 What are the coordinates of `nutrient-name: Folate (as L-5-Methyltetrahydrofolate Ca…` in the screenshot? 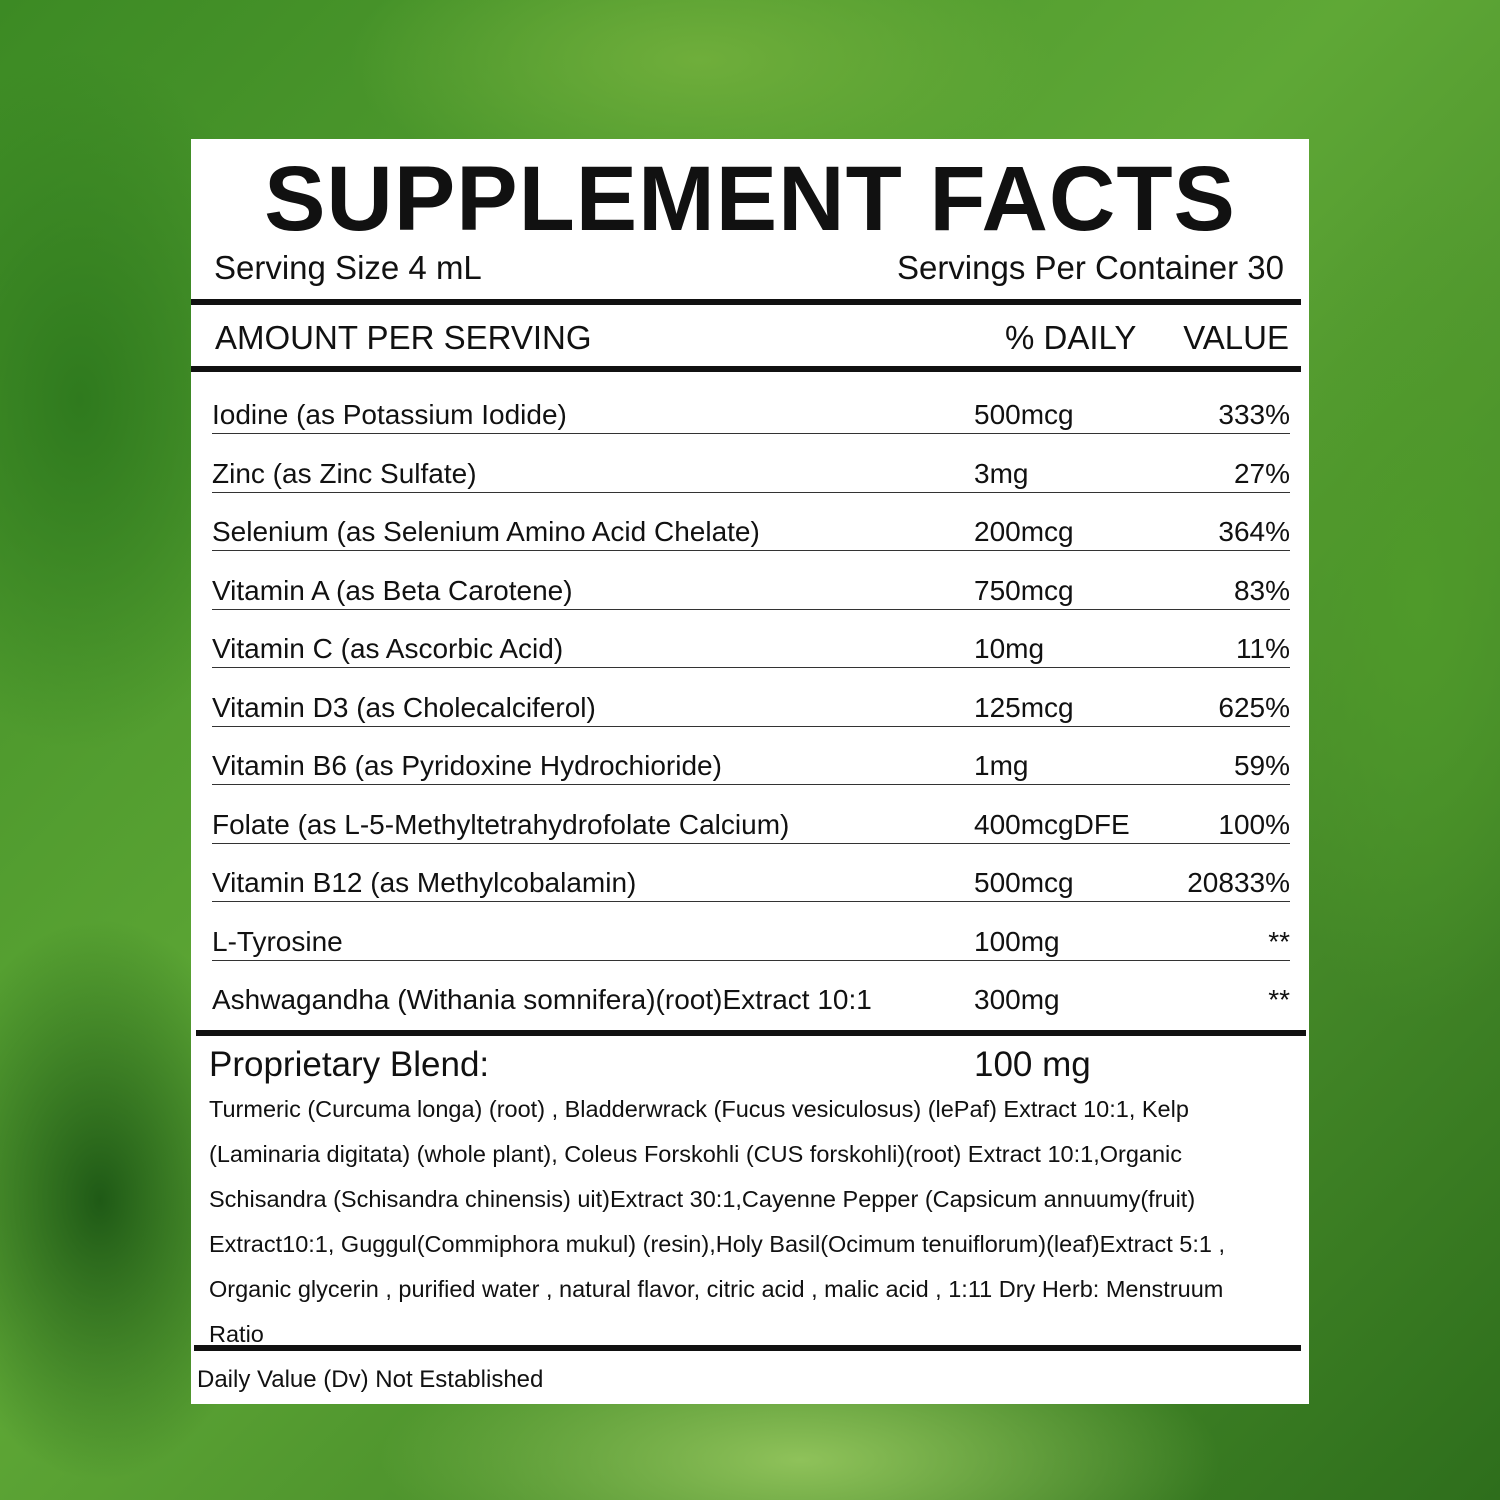 It's located at (501, 824).